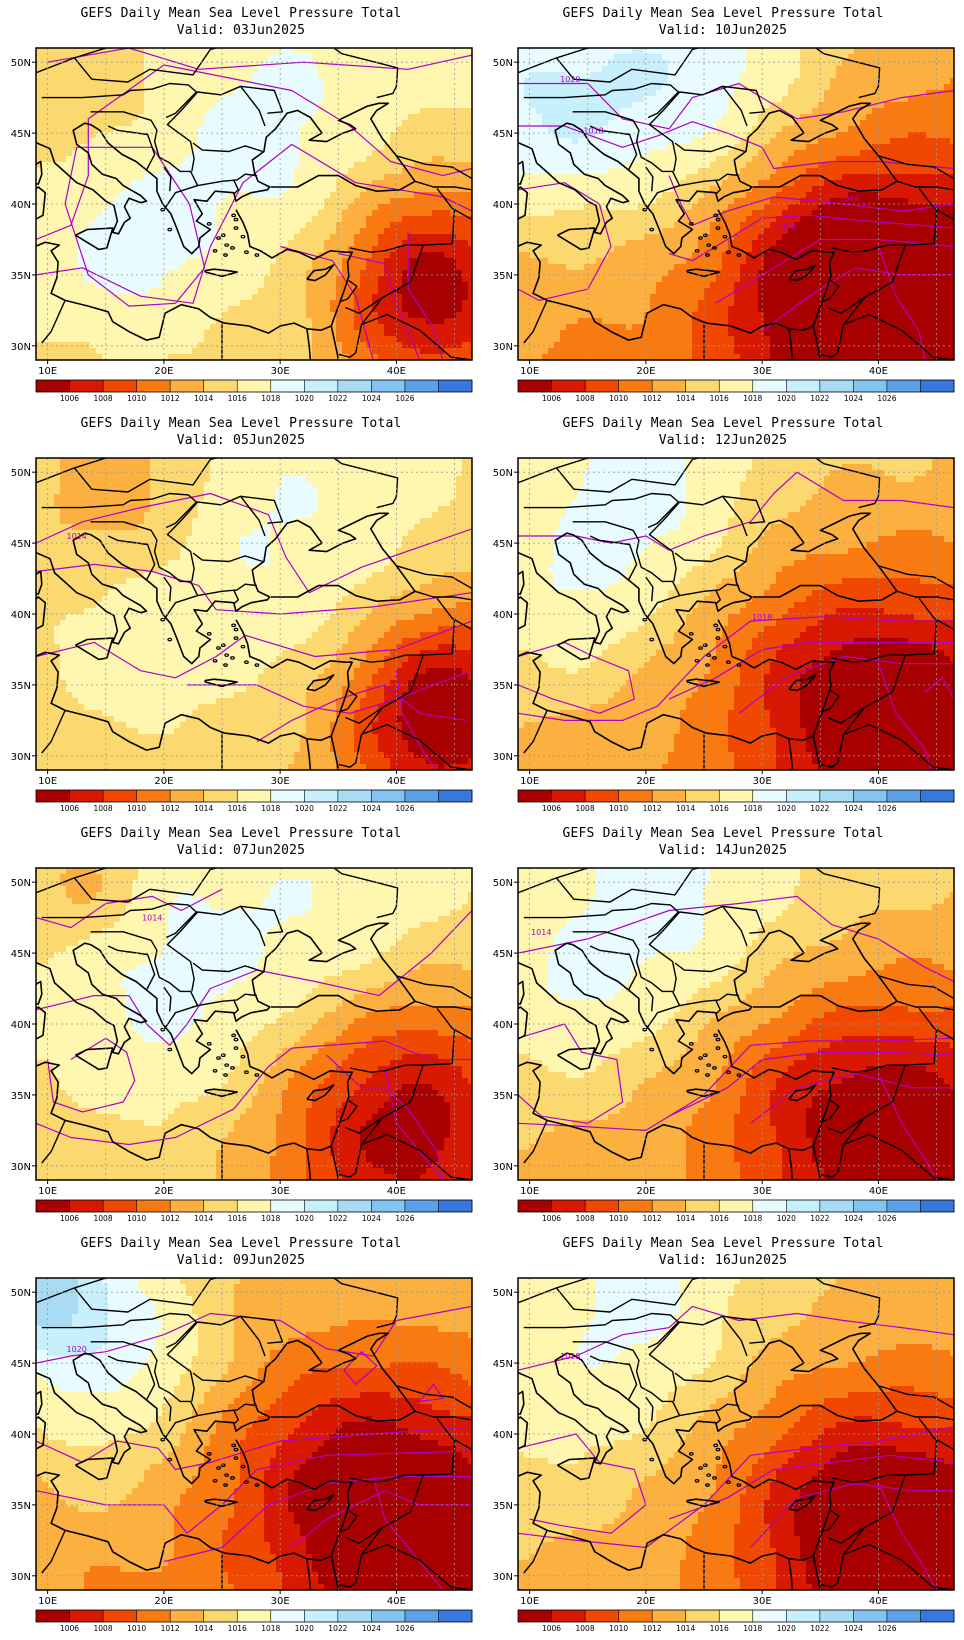 The width and height of the screenshot is (964, 1640). What do you see at coordinates (254, 631) in the screenshot?
I see `isobar-lines` at bounding box center [254, 631].